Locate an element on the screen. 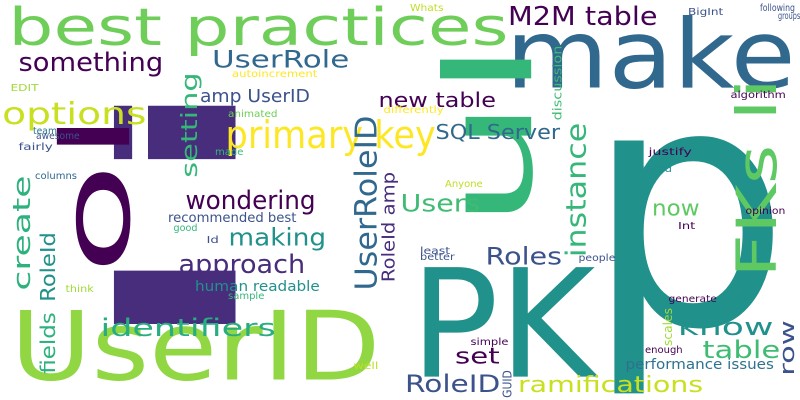 This screenshot has width=800, height=400. word-userid: UserID is located at coordinates (195, 345).